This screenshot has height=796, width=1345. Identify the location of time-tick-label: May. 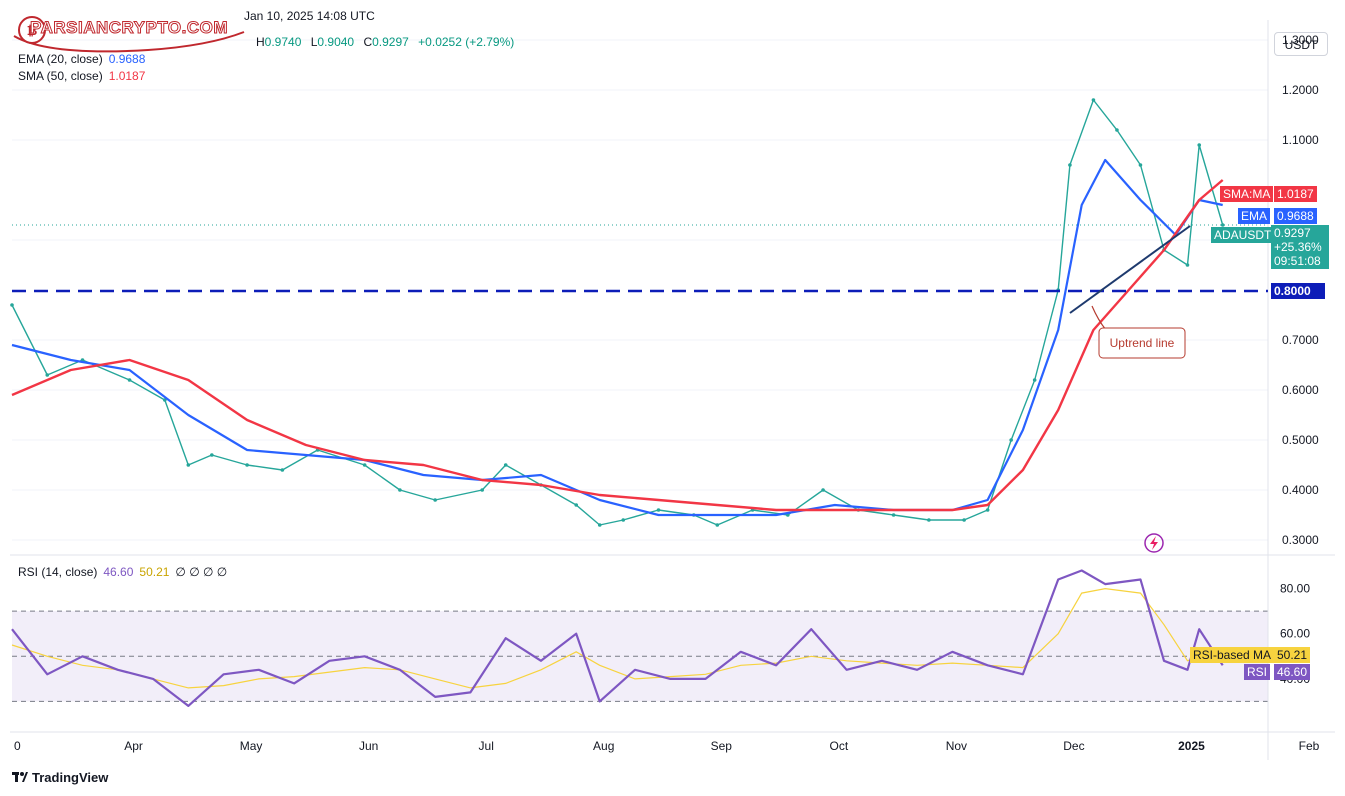
(251, 746).